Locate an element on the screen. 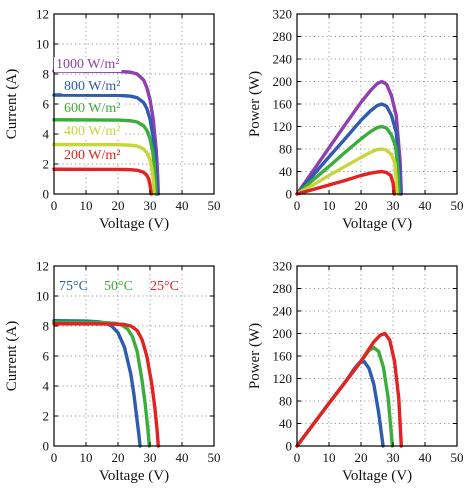 This screenshot has height=501, width=474. series-annotation: 200 W/m² is located at coordinates (92, 155).